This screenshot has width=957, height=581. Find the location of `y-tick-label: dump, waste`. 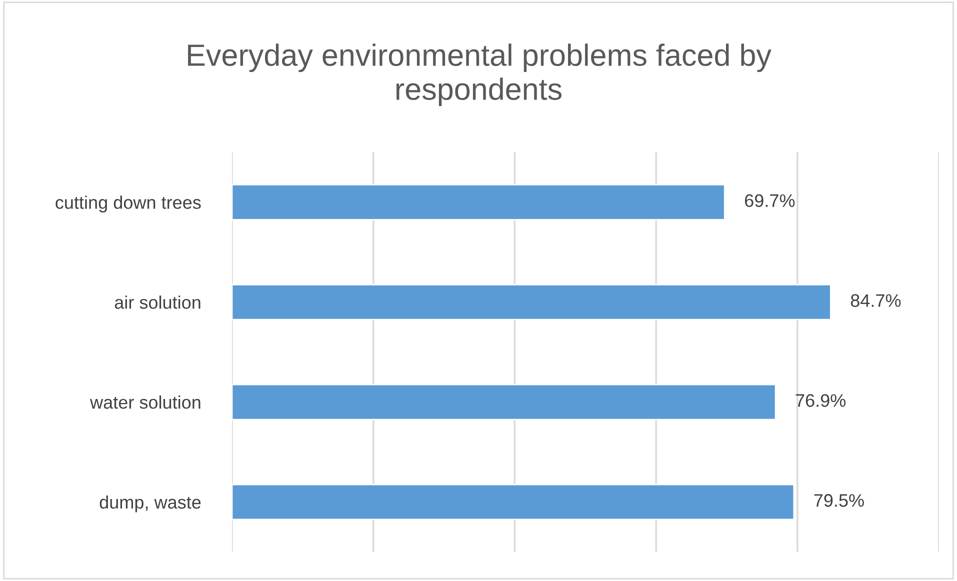

y-tick-label: dump, waste is located at coordinates (150, 503).